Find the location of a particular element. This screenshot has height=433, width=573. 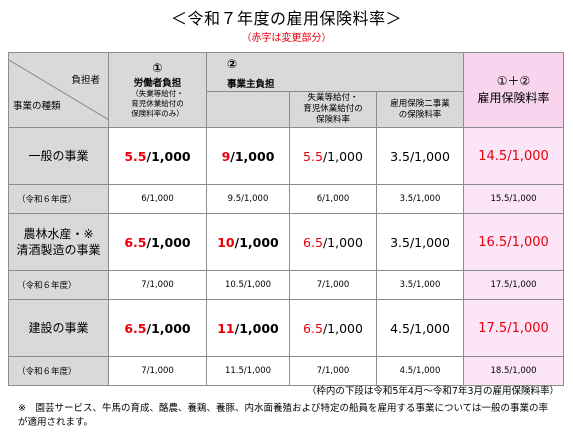

header-employer-sub-a-line: 保険料率 is located at coordinates (332, 120).